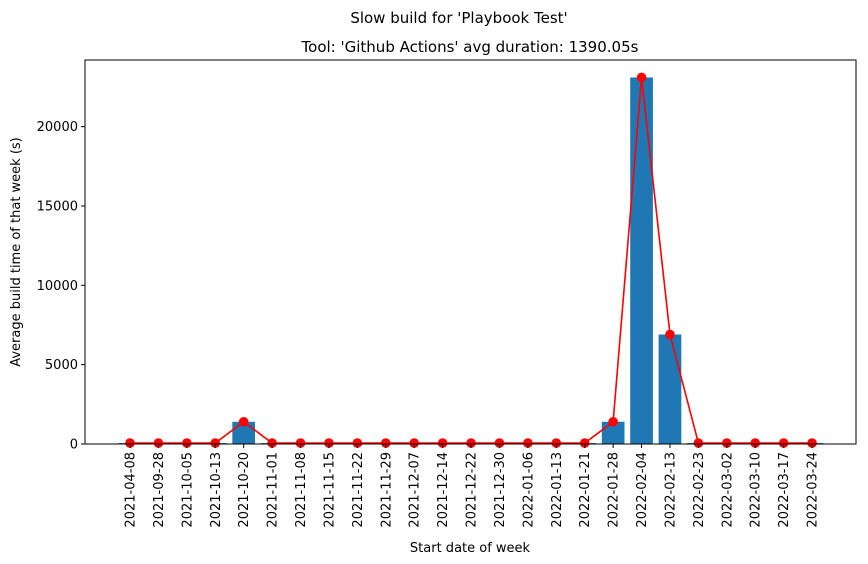  I want to click on x-tick-label: 2021-04-08, so click(131, 490).